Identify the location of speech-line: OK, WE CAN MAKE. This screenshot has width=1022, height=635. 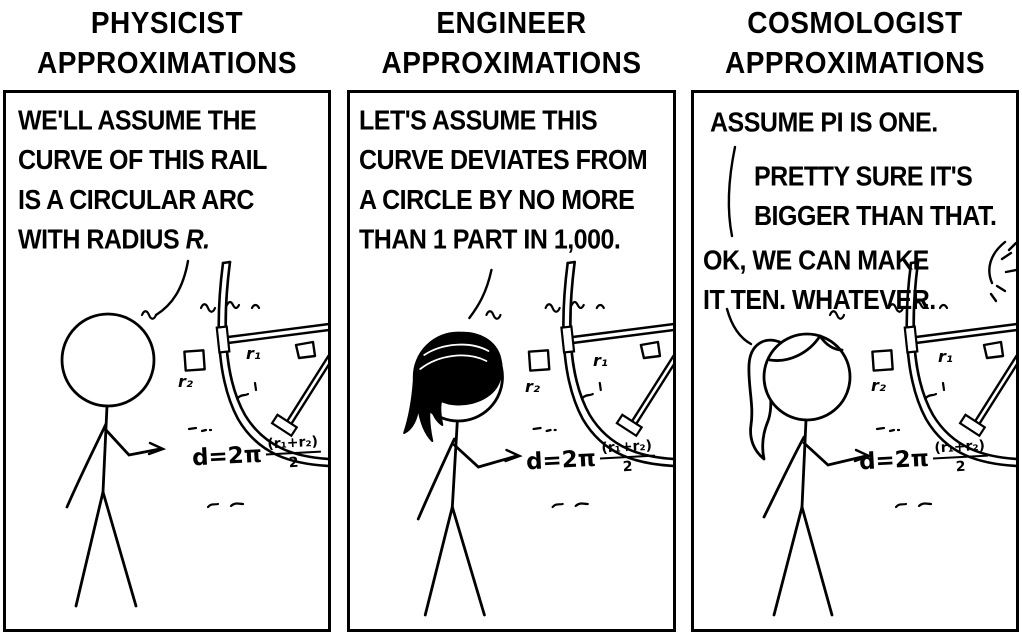
(816, 261).